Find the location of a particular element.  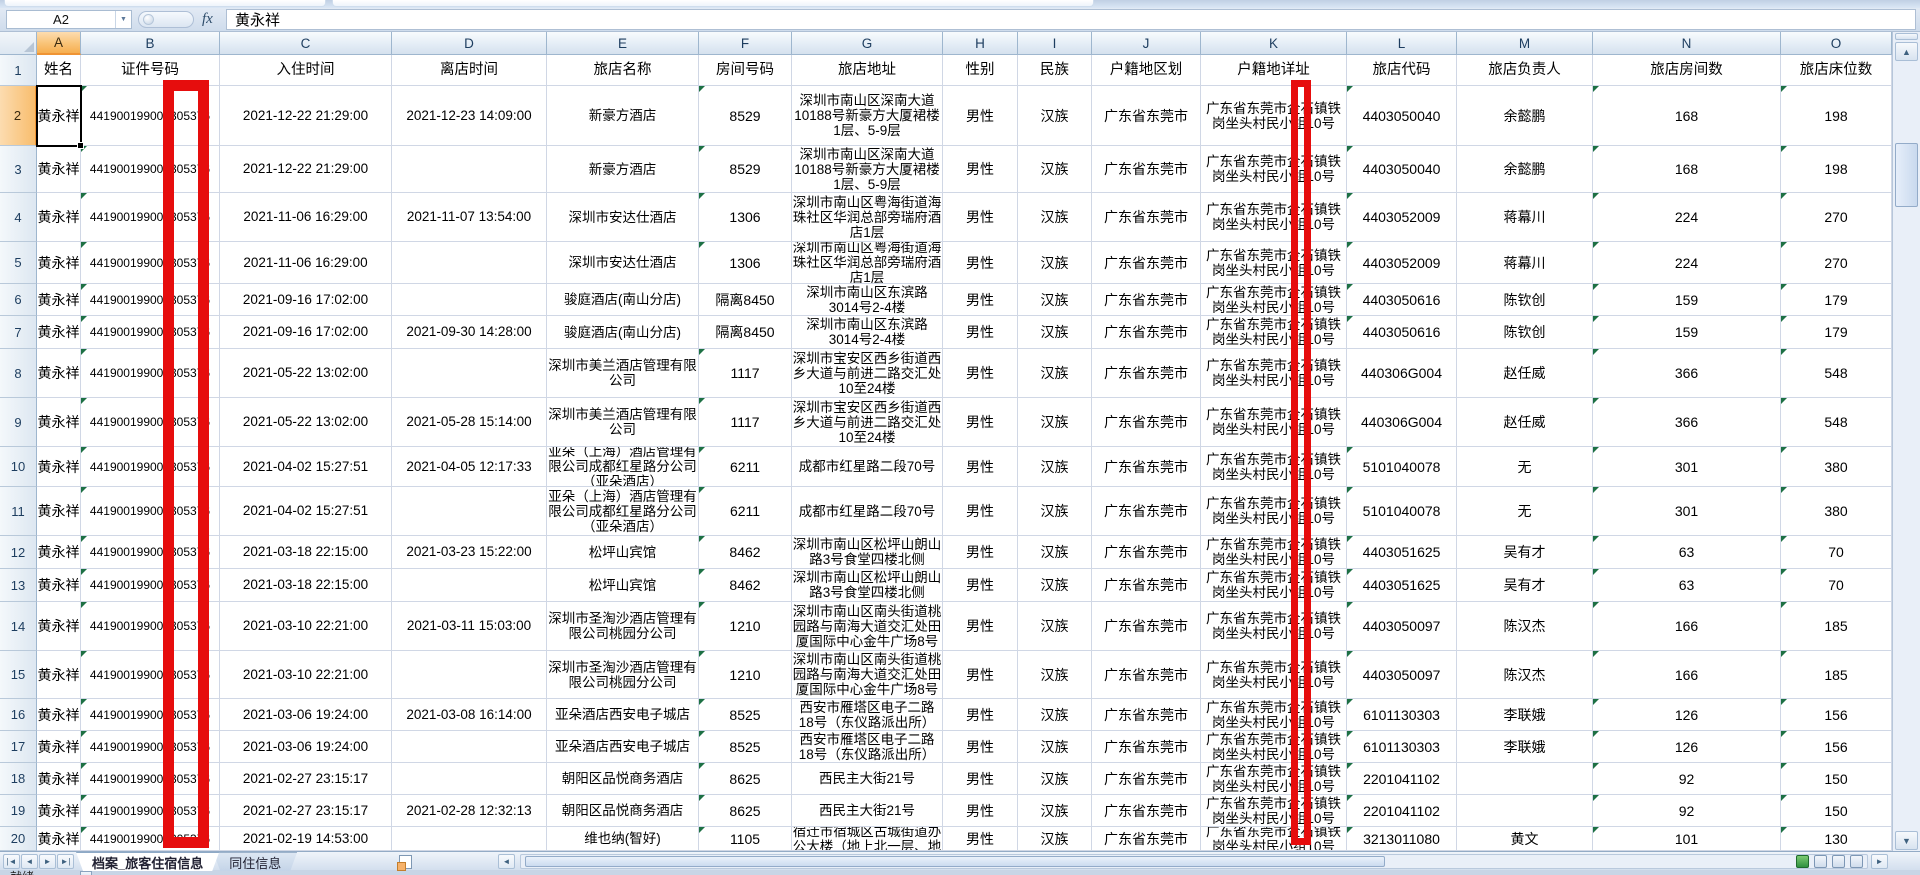

cell-B9: 441900199009305376 is located at coordinates (150, 422).